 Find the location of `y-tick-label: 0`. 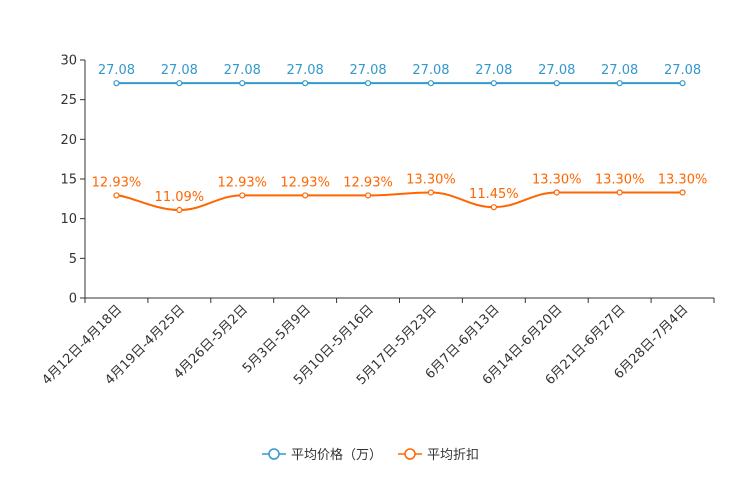

y-tick-label: 0 is located at coordinates (73, 299).